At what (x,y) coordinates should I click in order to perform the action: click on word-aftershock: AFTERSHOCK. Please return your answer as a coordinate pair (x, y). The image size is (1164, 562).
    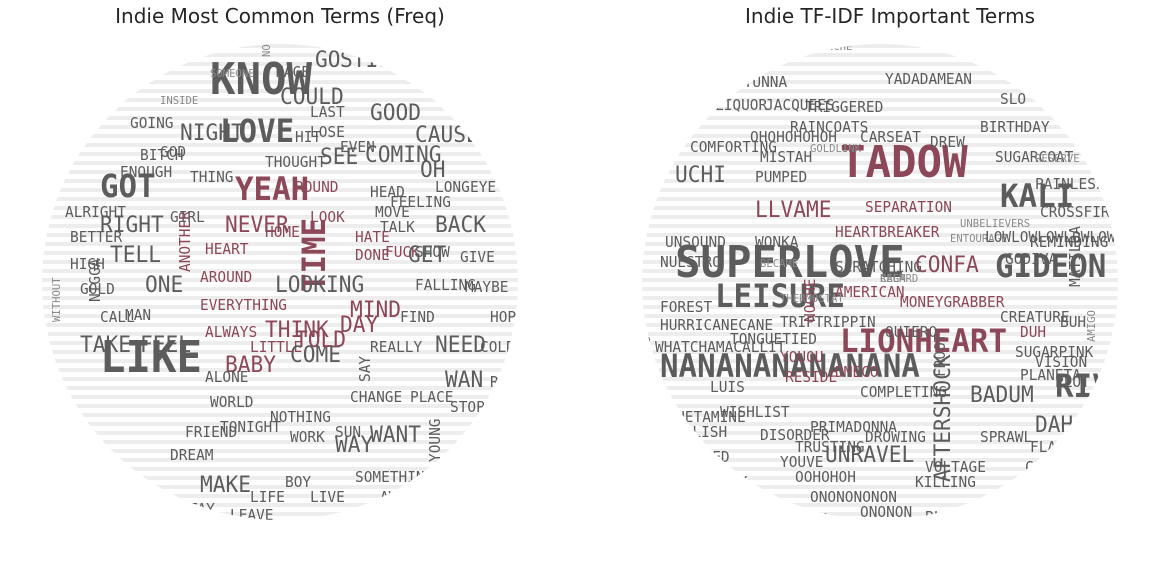
    Looking at the image, I should click on (943, 418).